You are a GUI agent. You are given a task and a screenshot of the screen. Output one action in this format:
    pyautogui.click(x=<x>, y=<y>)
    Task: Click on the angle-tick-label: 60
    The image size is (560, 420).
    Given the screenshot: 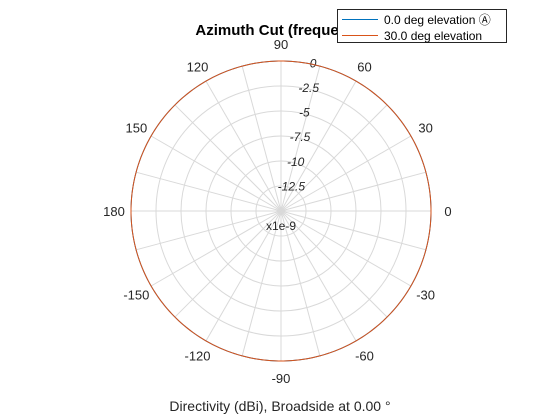 What is the action you would take?
    pyautogui.click(x=364, y=66)
    